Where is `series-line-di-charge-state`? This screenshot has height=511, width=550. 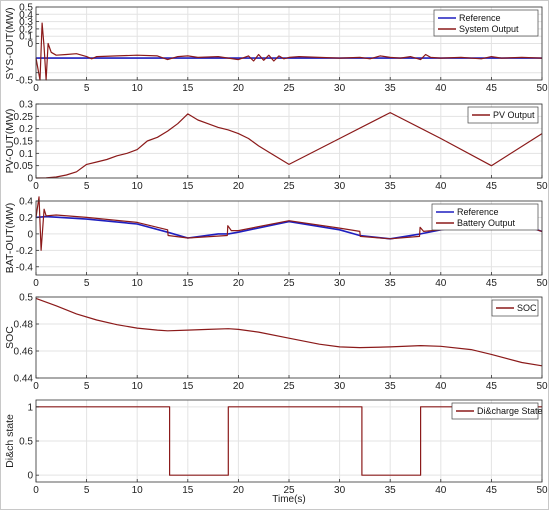
series-line-di-charge-state is located at coordinates (289, 441).